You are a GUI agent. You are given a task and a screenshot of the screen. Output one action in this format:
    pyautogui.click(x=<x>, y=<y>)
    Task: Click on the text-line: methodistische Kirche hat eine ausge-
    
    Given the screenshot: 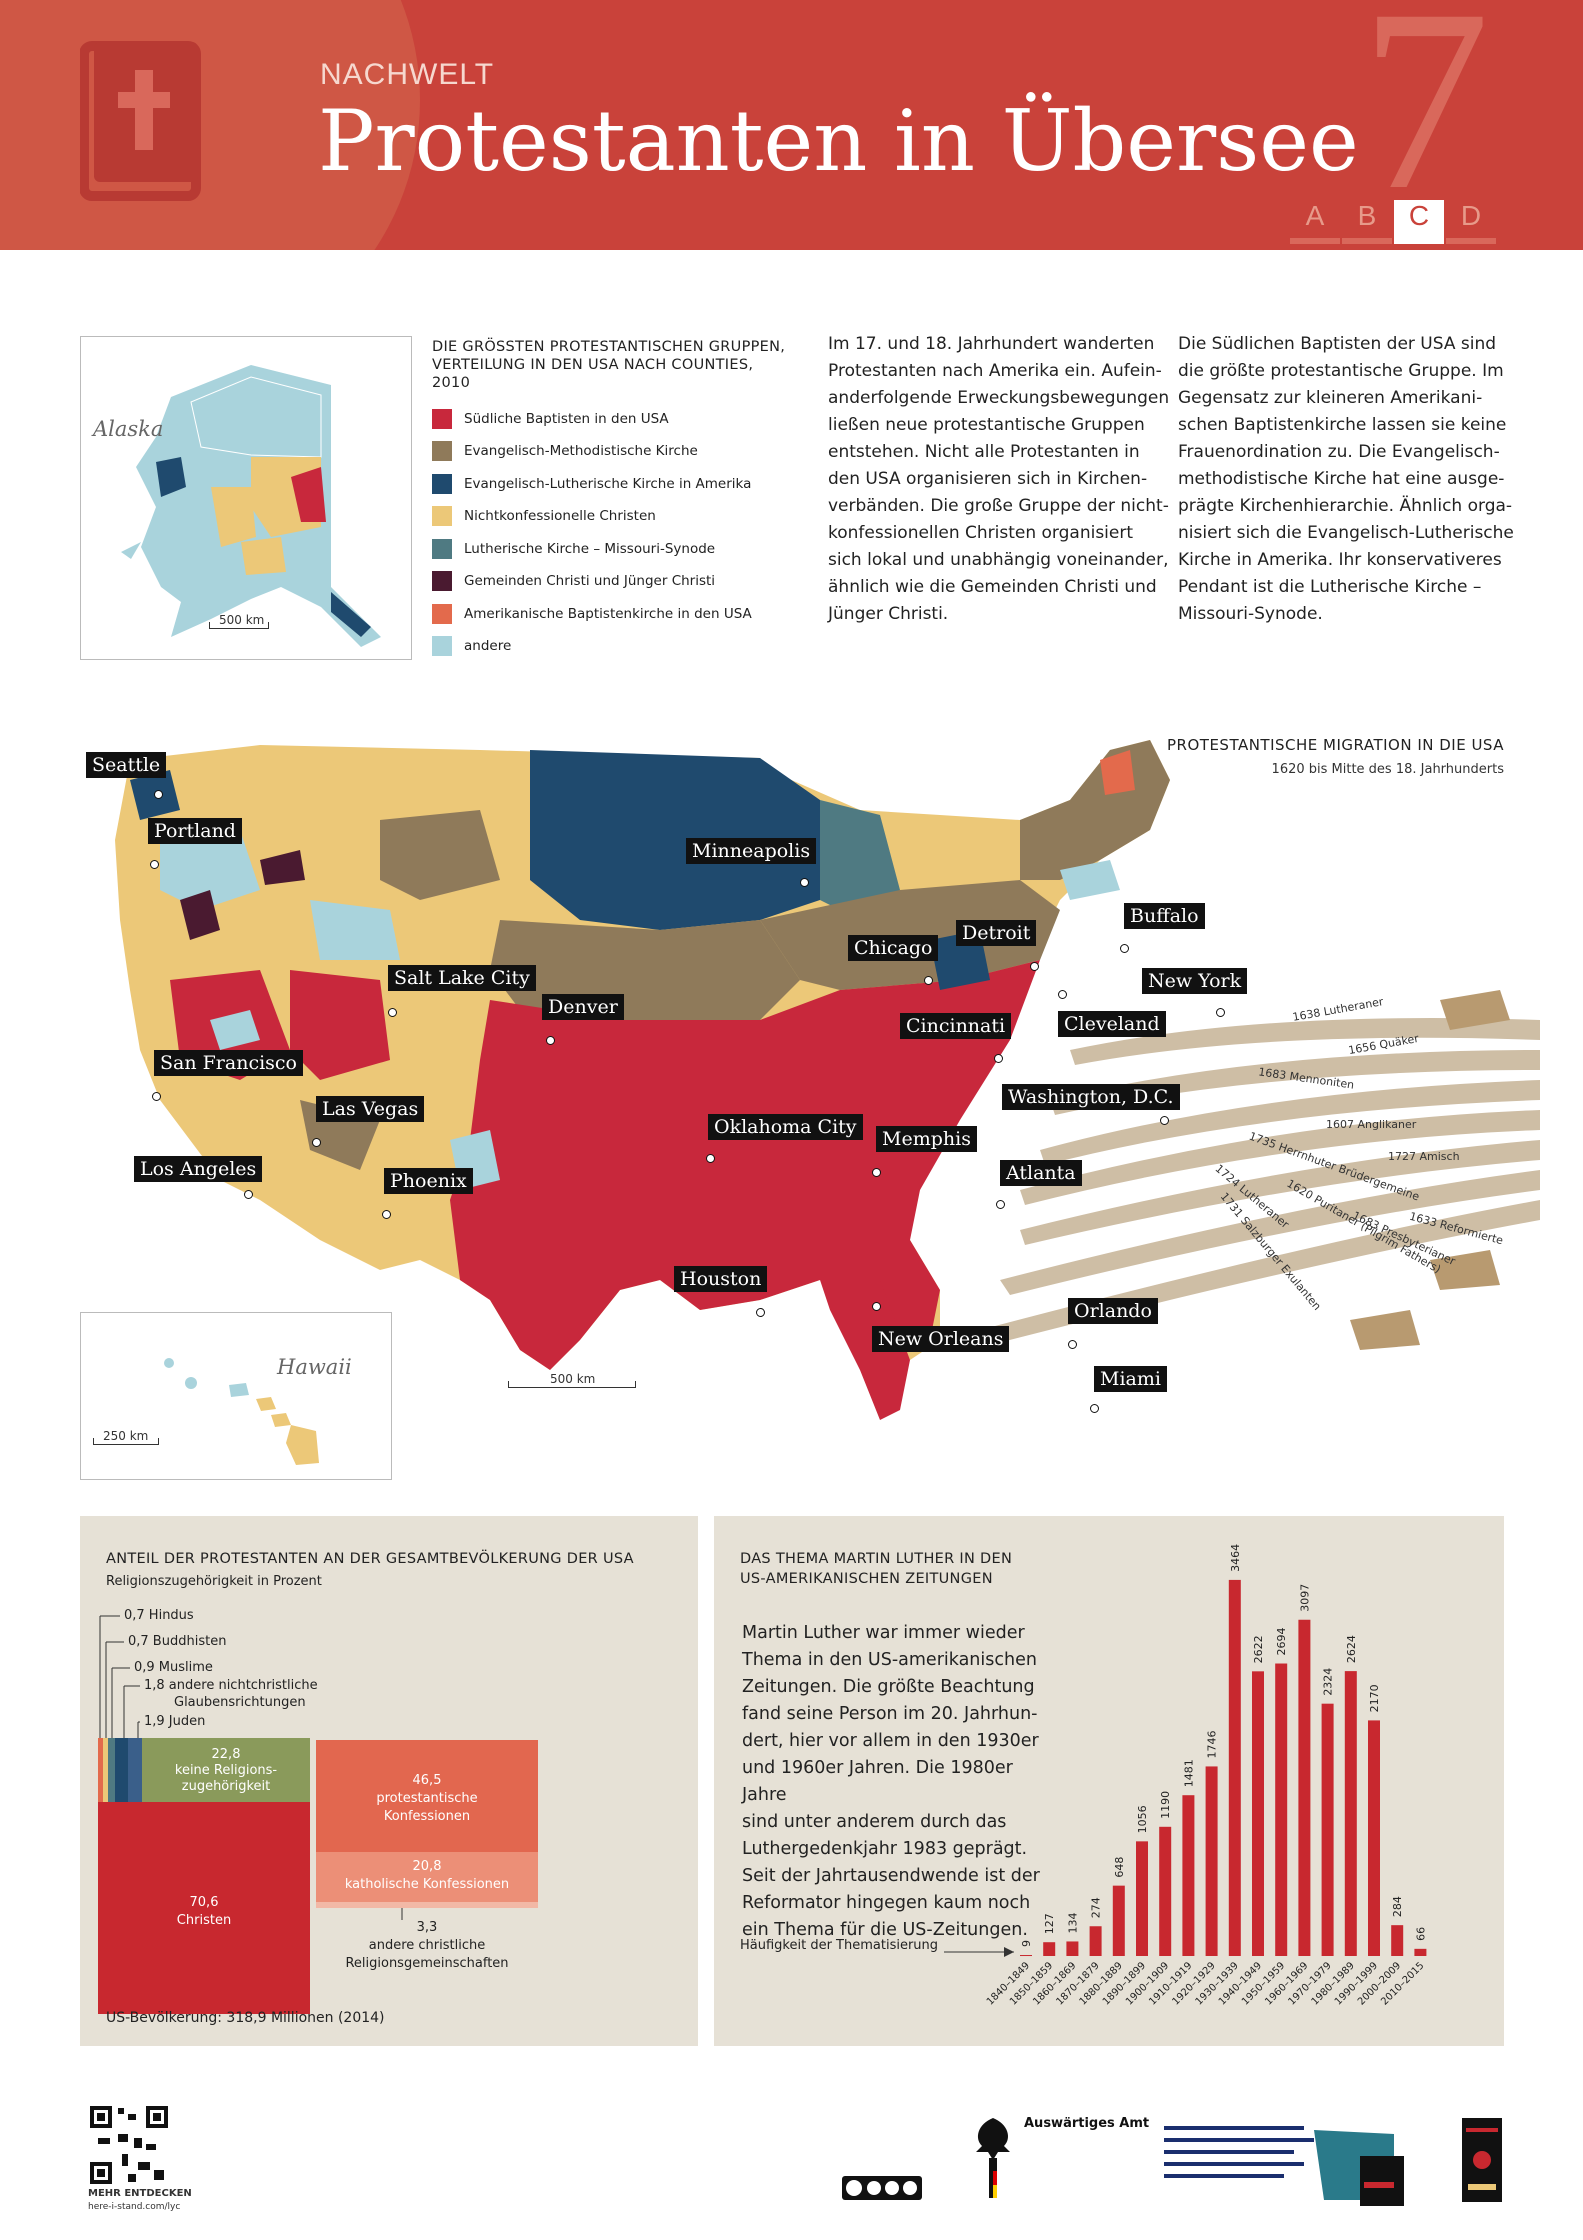 What is the action you would take?
    pyautogui.click(x=1341, y=479)
    